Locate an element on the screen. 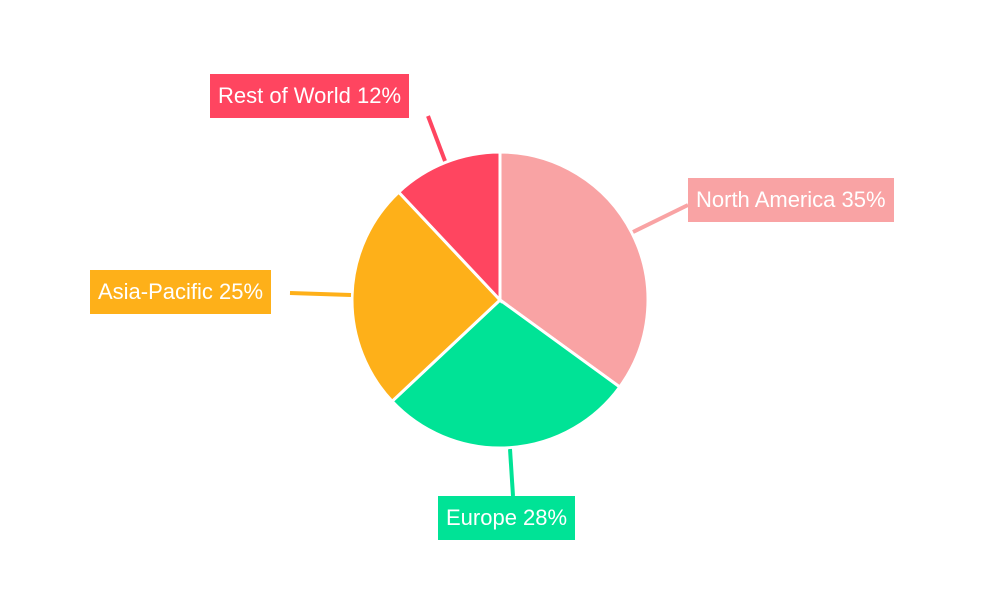 The width and height of the screenshot is (1000, 600). pie-slice-asia-pacific is located at coordinates (426, 296).